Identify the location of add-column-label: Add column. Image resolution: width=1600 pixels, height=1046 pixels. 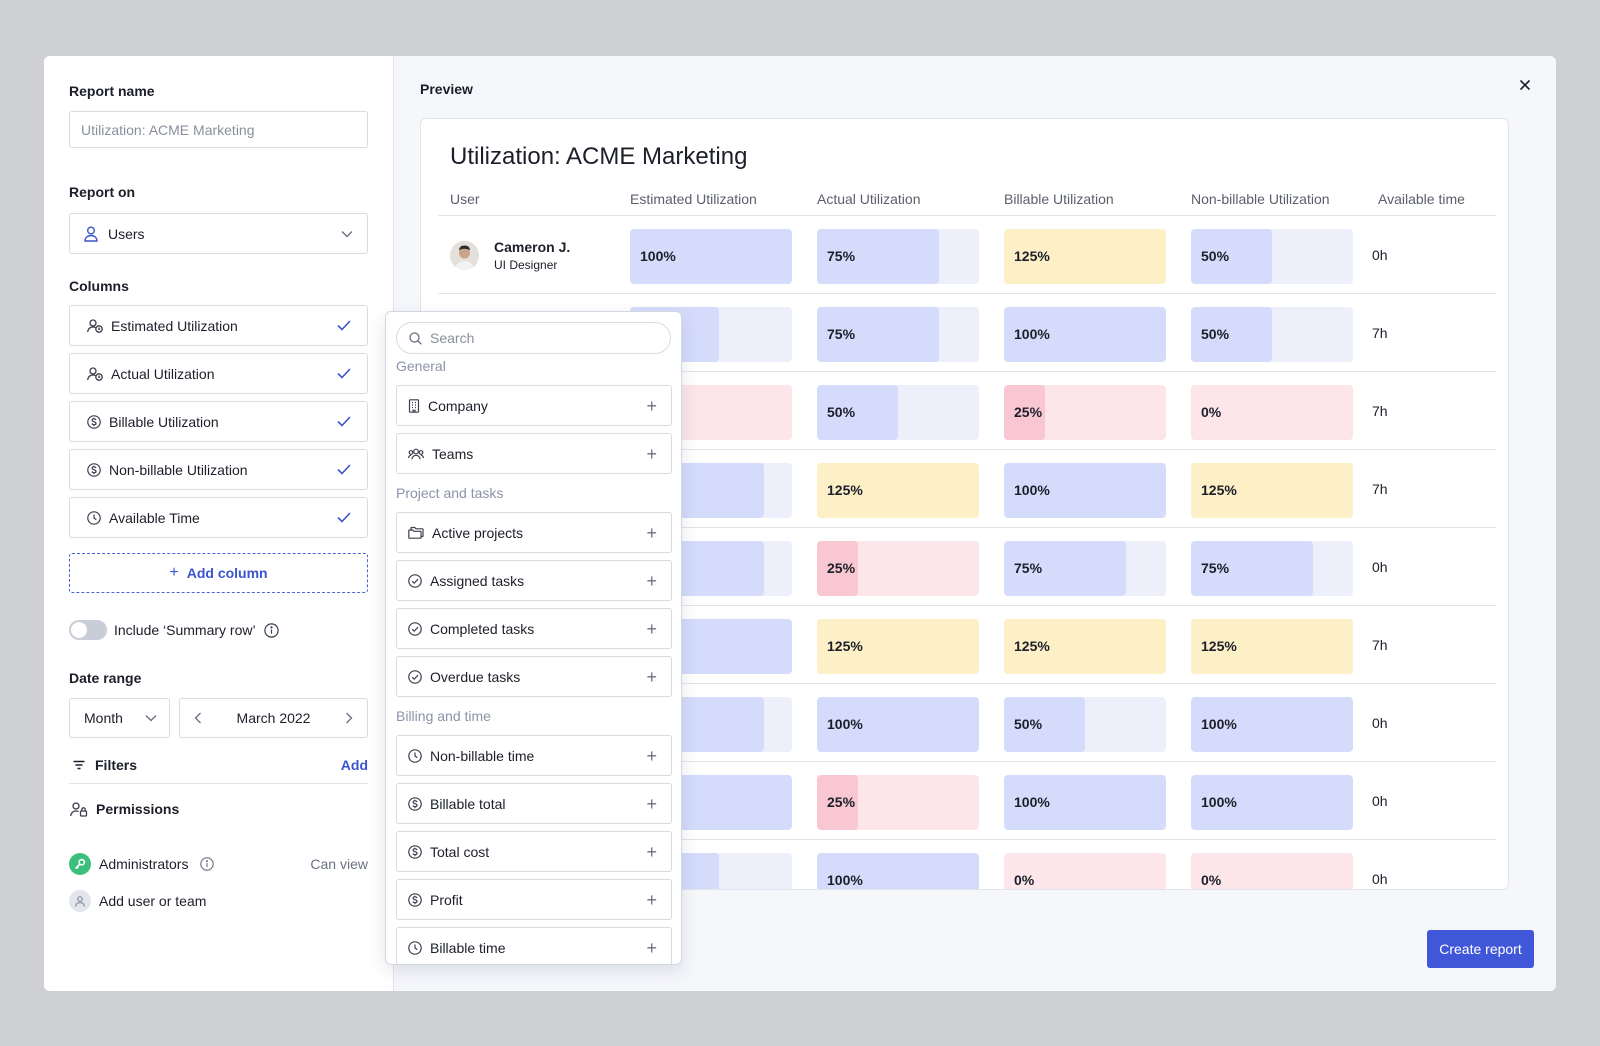
(227, 573).